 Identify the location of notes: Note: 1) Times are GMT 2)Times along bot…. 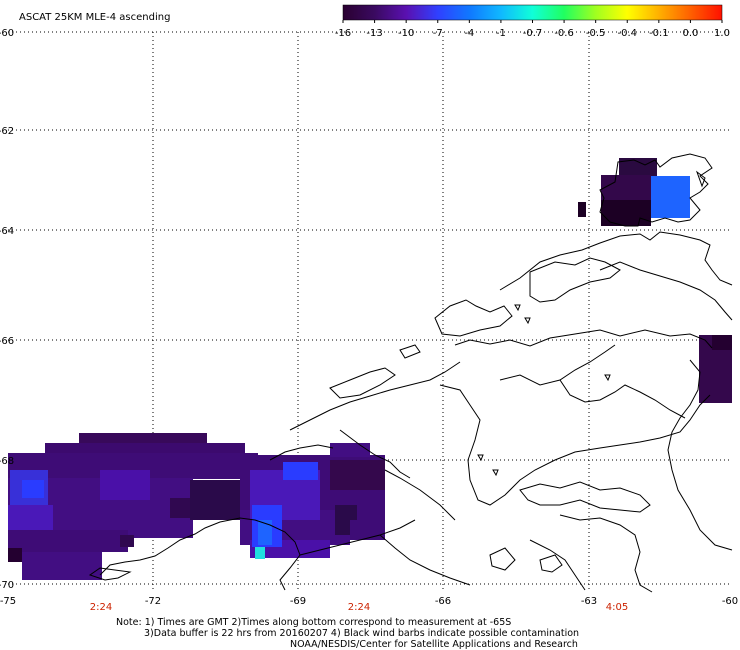
(347, 633).